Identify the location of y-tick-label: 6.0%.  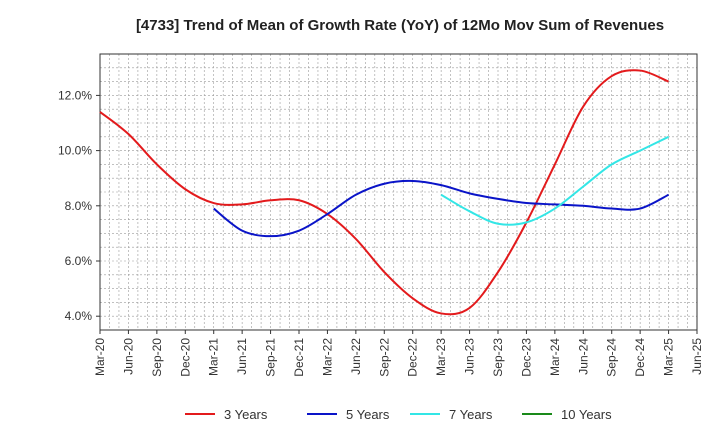
(79, 261).